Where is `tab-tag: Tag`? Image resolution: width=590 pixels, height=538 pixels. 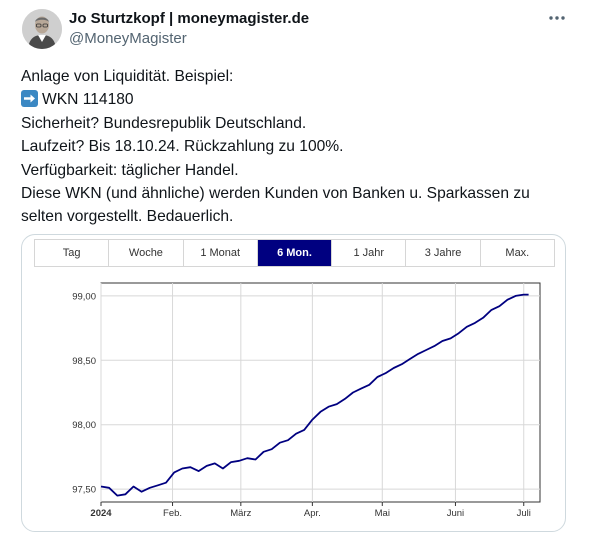 tab-tag: Tag is located at coordinates (72, 253).